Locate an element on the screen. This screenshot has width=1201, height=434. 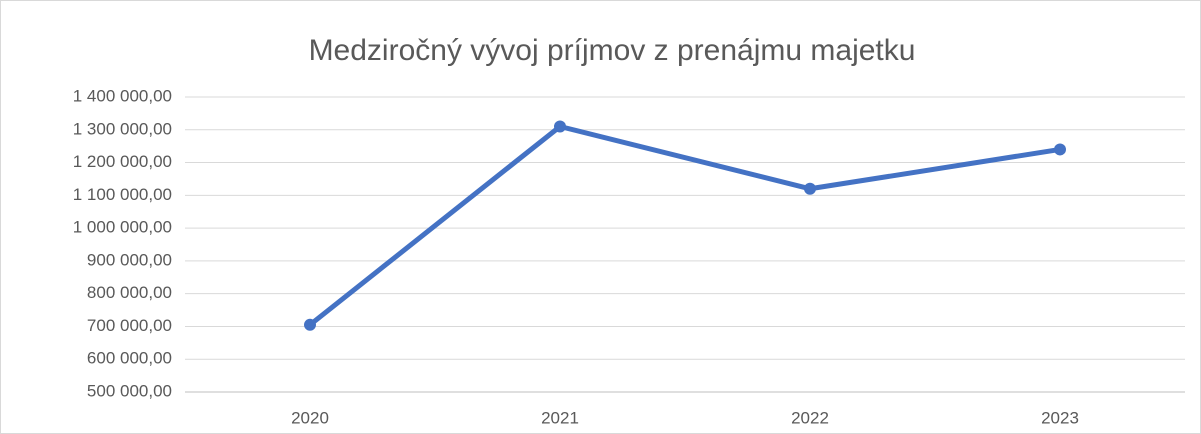
x-tick-label: 2020 is located at coordinates (310, 417).